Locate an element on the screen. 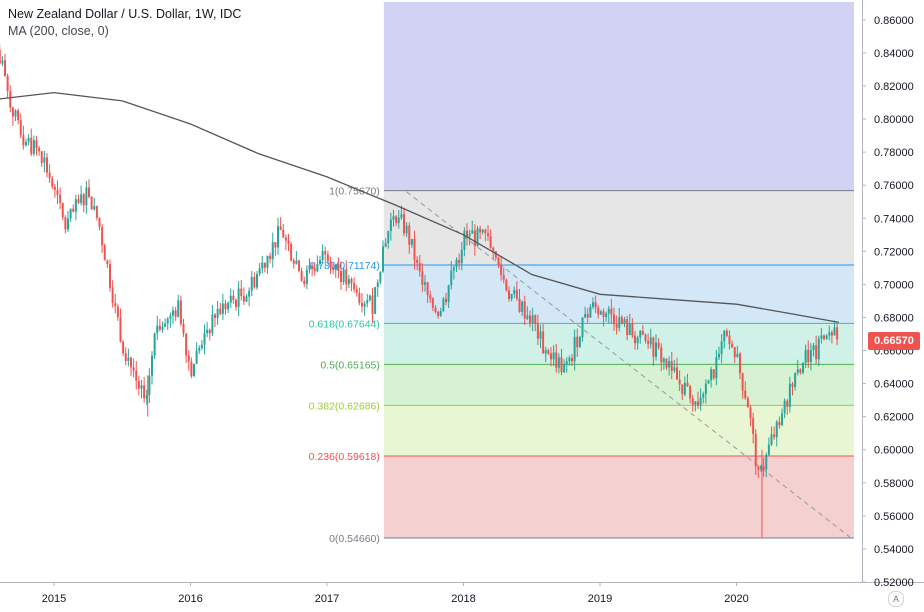 The height and width of the screenshot is (612, 924). y-tick-label: 0.60000 is located at coordinates (894, 451).